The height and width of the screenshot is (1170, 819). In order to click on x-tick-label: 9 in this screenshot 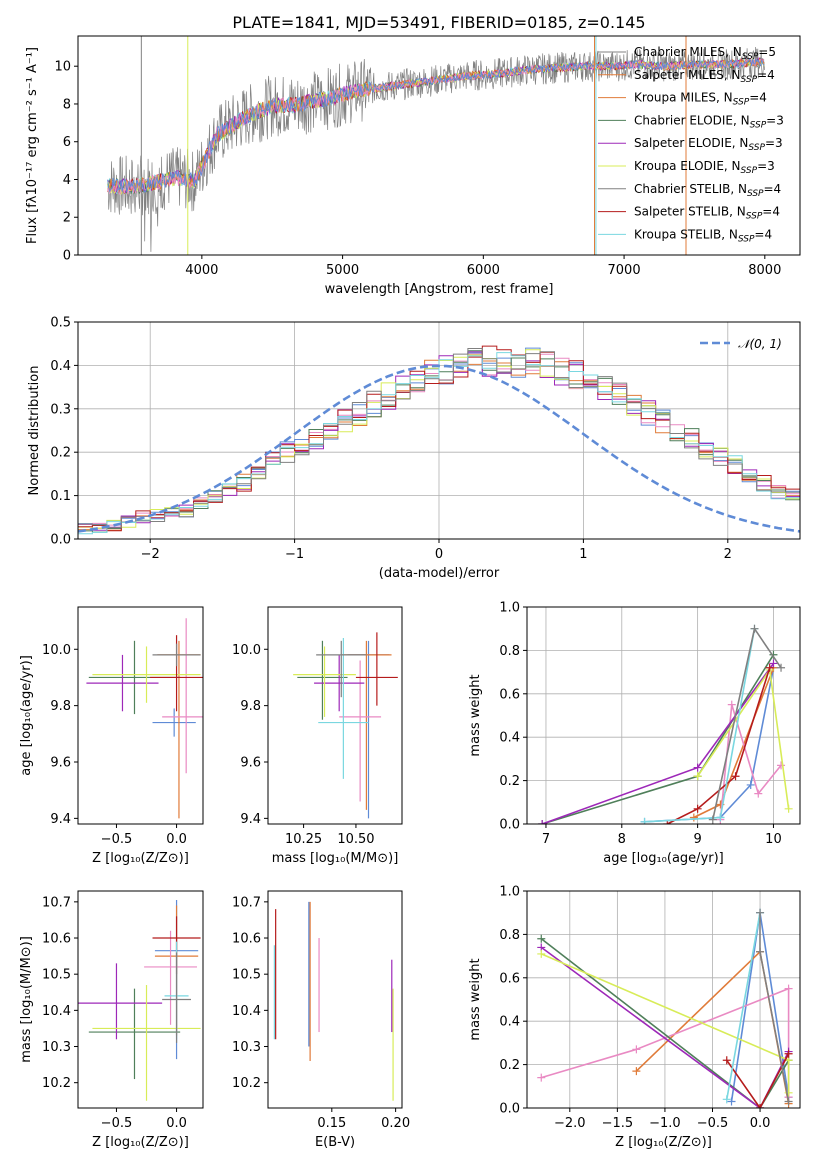, I will do `click(697, 839)`.